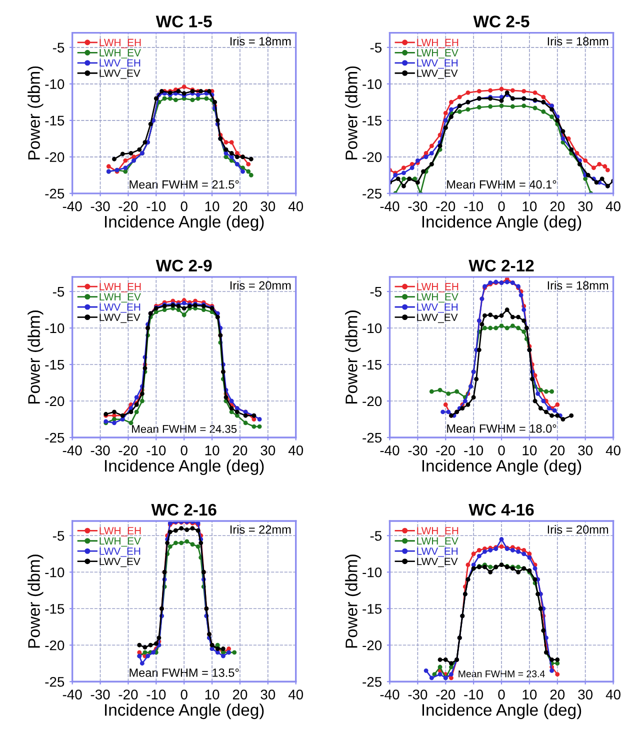 This screenshot has width=629, height=729. I want to click on annotation: Iris = 22mm, so click(260, 529).